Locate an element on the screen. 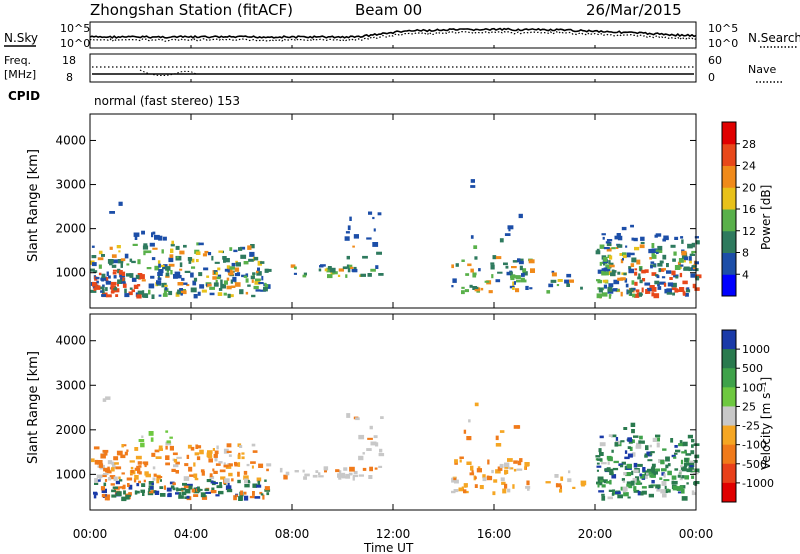 The image size is (800, 554). colorbar-tick-label: -1000 is located at coordinates (758, 483).